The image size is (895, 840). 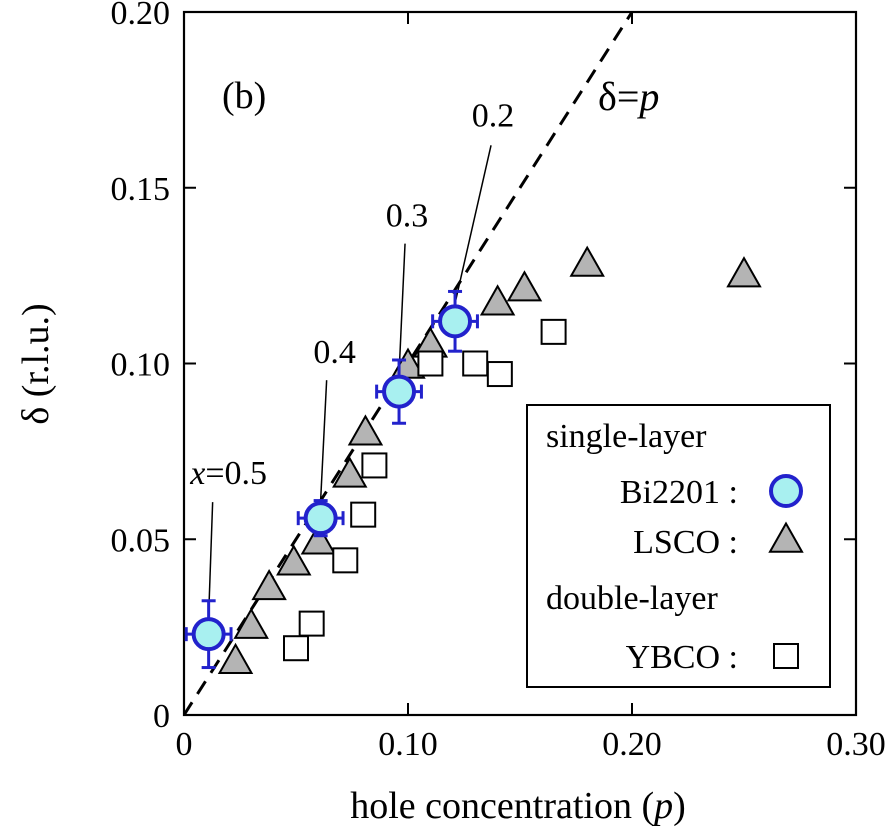 What do you see at coordinates (141, 189) in the screenshot?
I see `y-tick-label: 0.15` at bounding box center [141, 189].